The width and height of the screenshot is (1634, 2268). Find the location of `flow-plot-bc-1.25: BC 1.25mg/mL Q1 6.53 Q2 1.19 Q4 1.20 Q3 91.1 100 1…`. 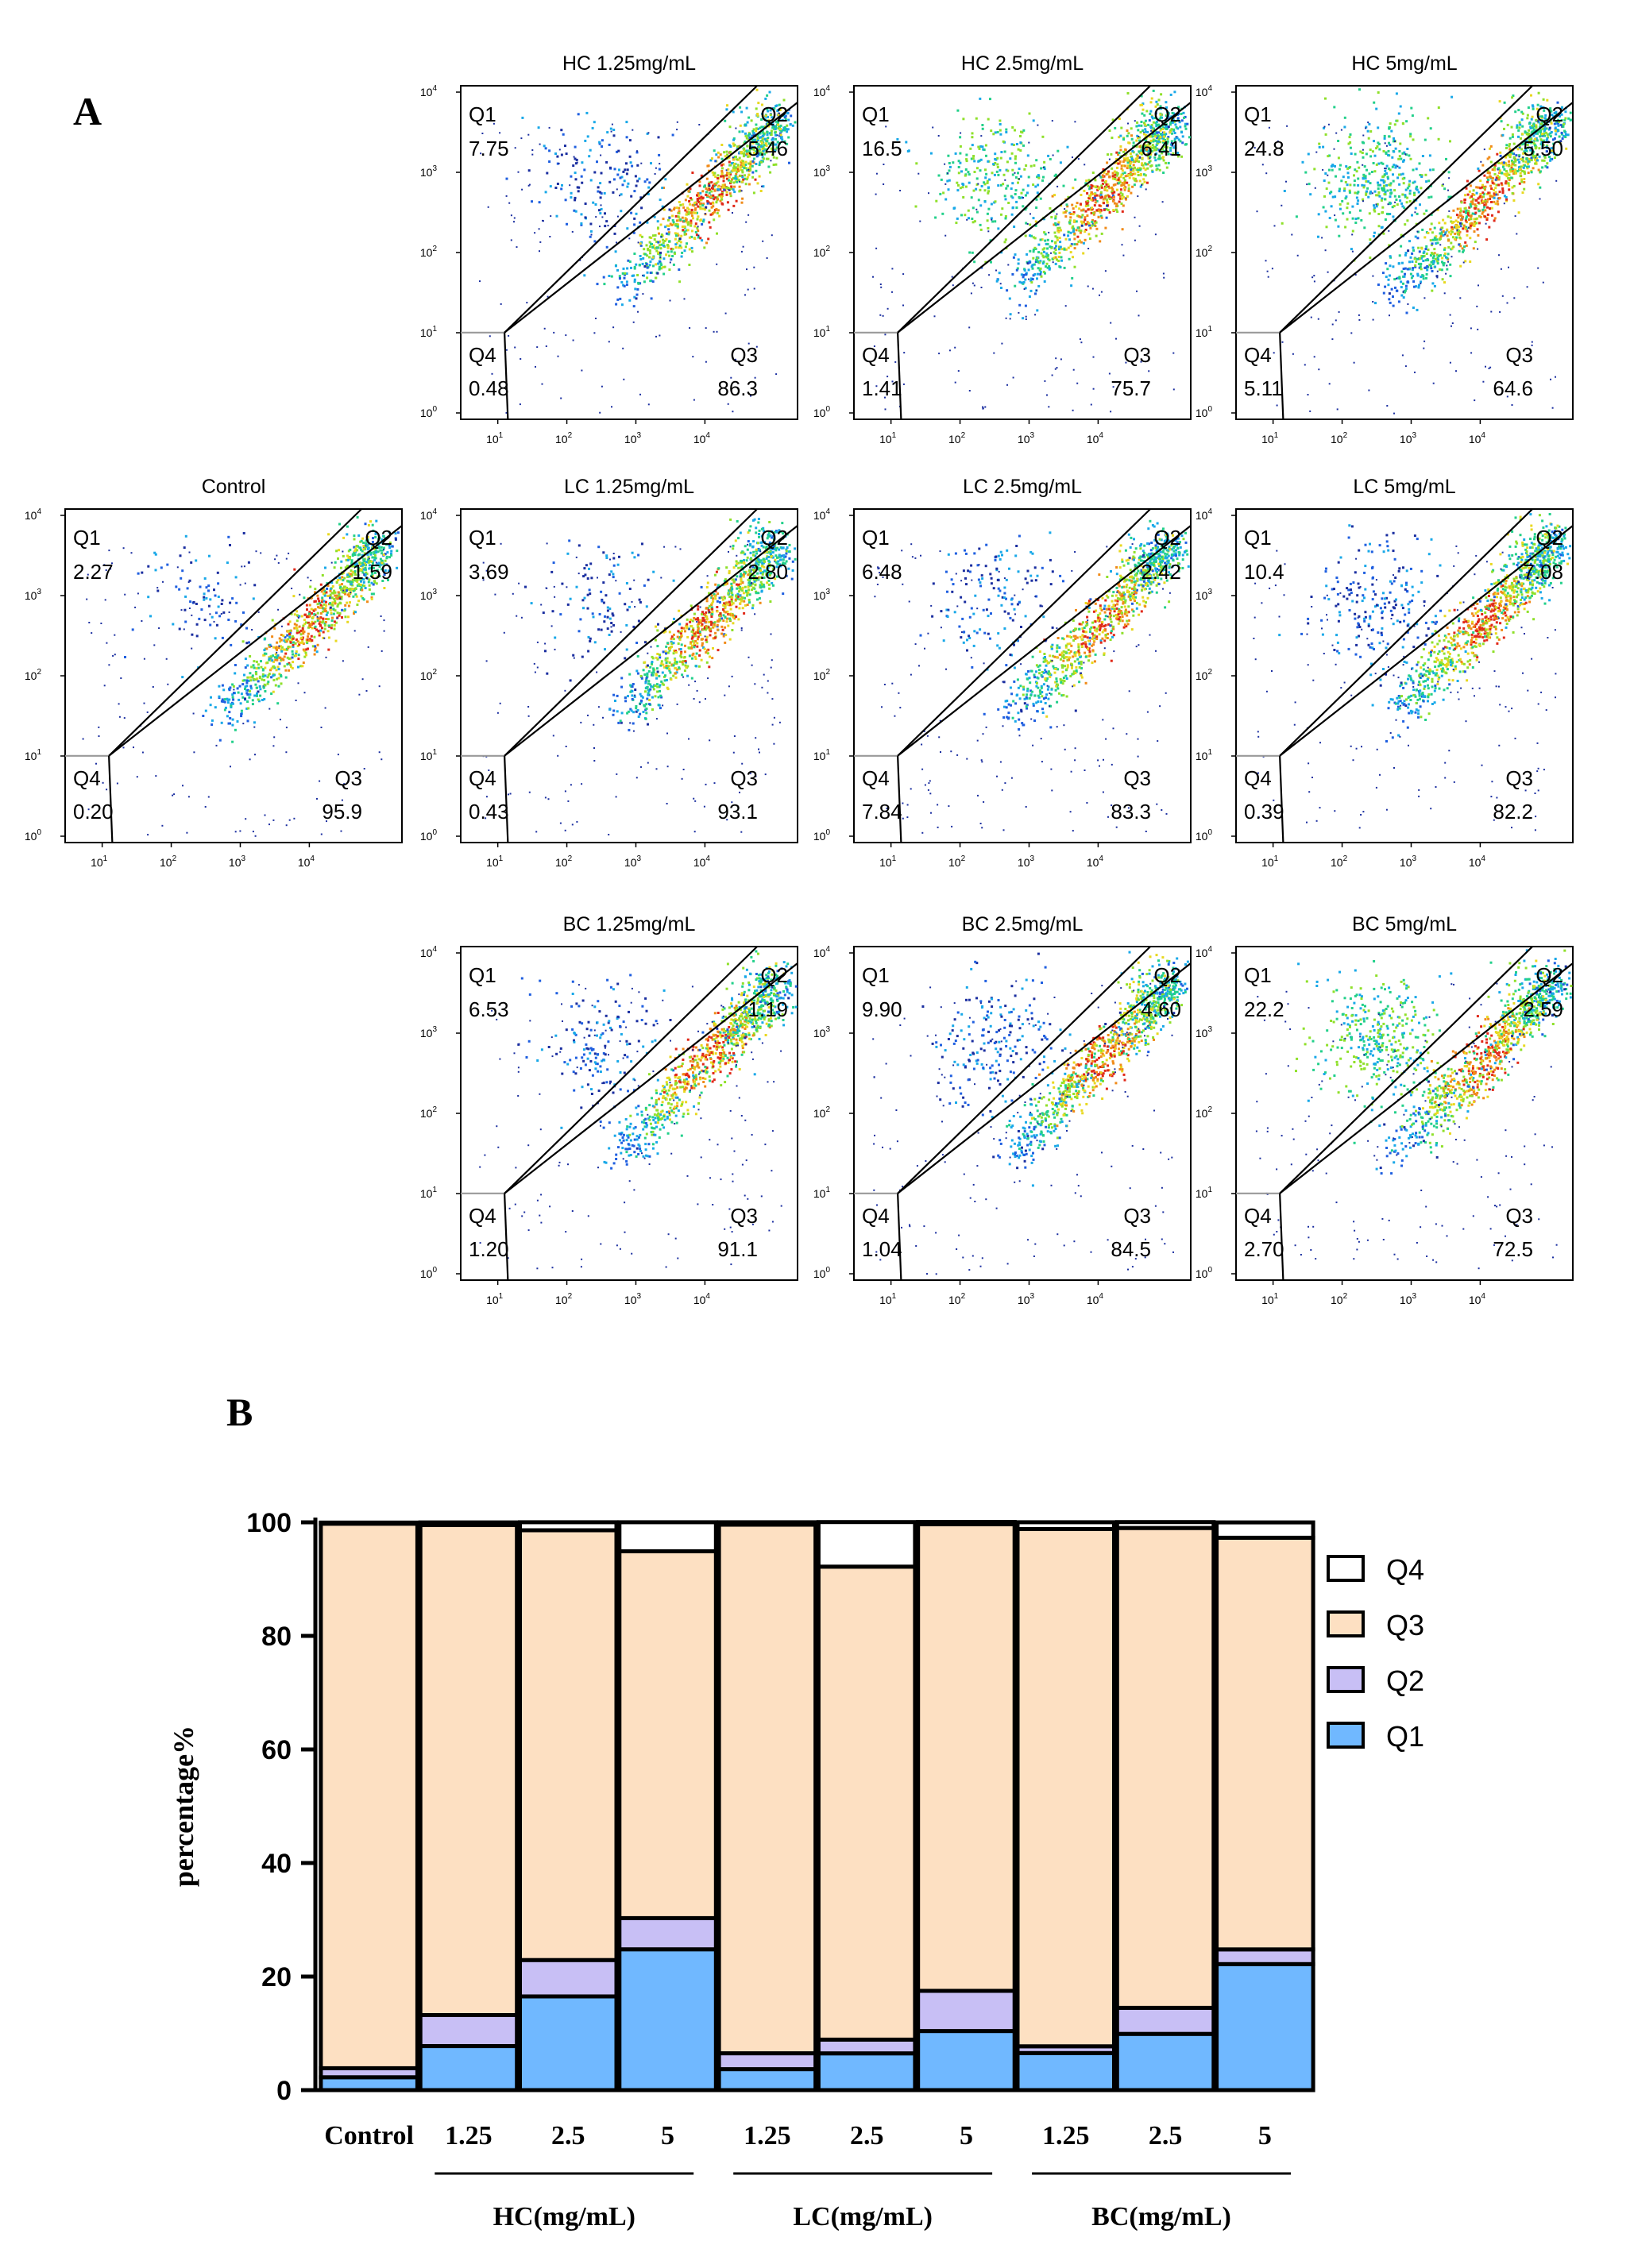

flow-plot-bc-1.25: BC 1.25mg/mL Q1 6.53 Q2 1.19 Q4 1.20 Q3 91.1 100 1… is located at coordinates (609, 1109).